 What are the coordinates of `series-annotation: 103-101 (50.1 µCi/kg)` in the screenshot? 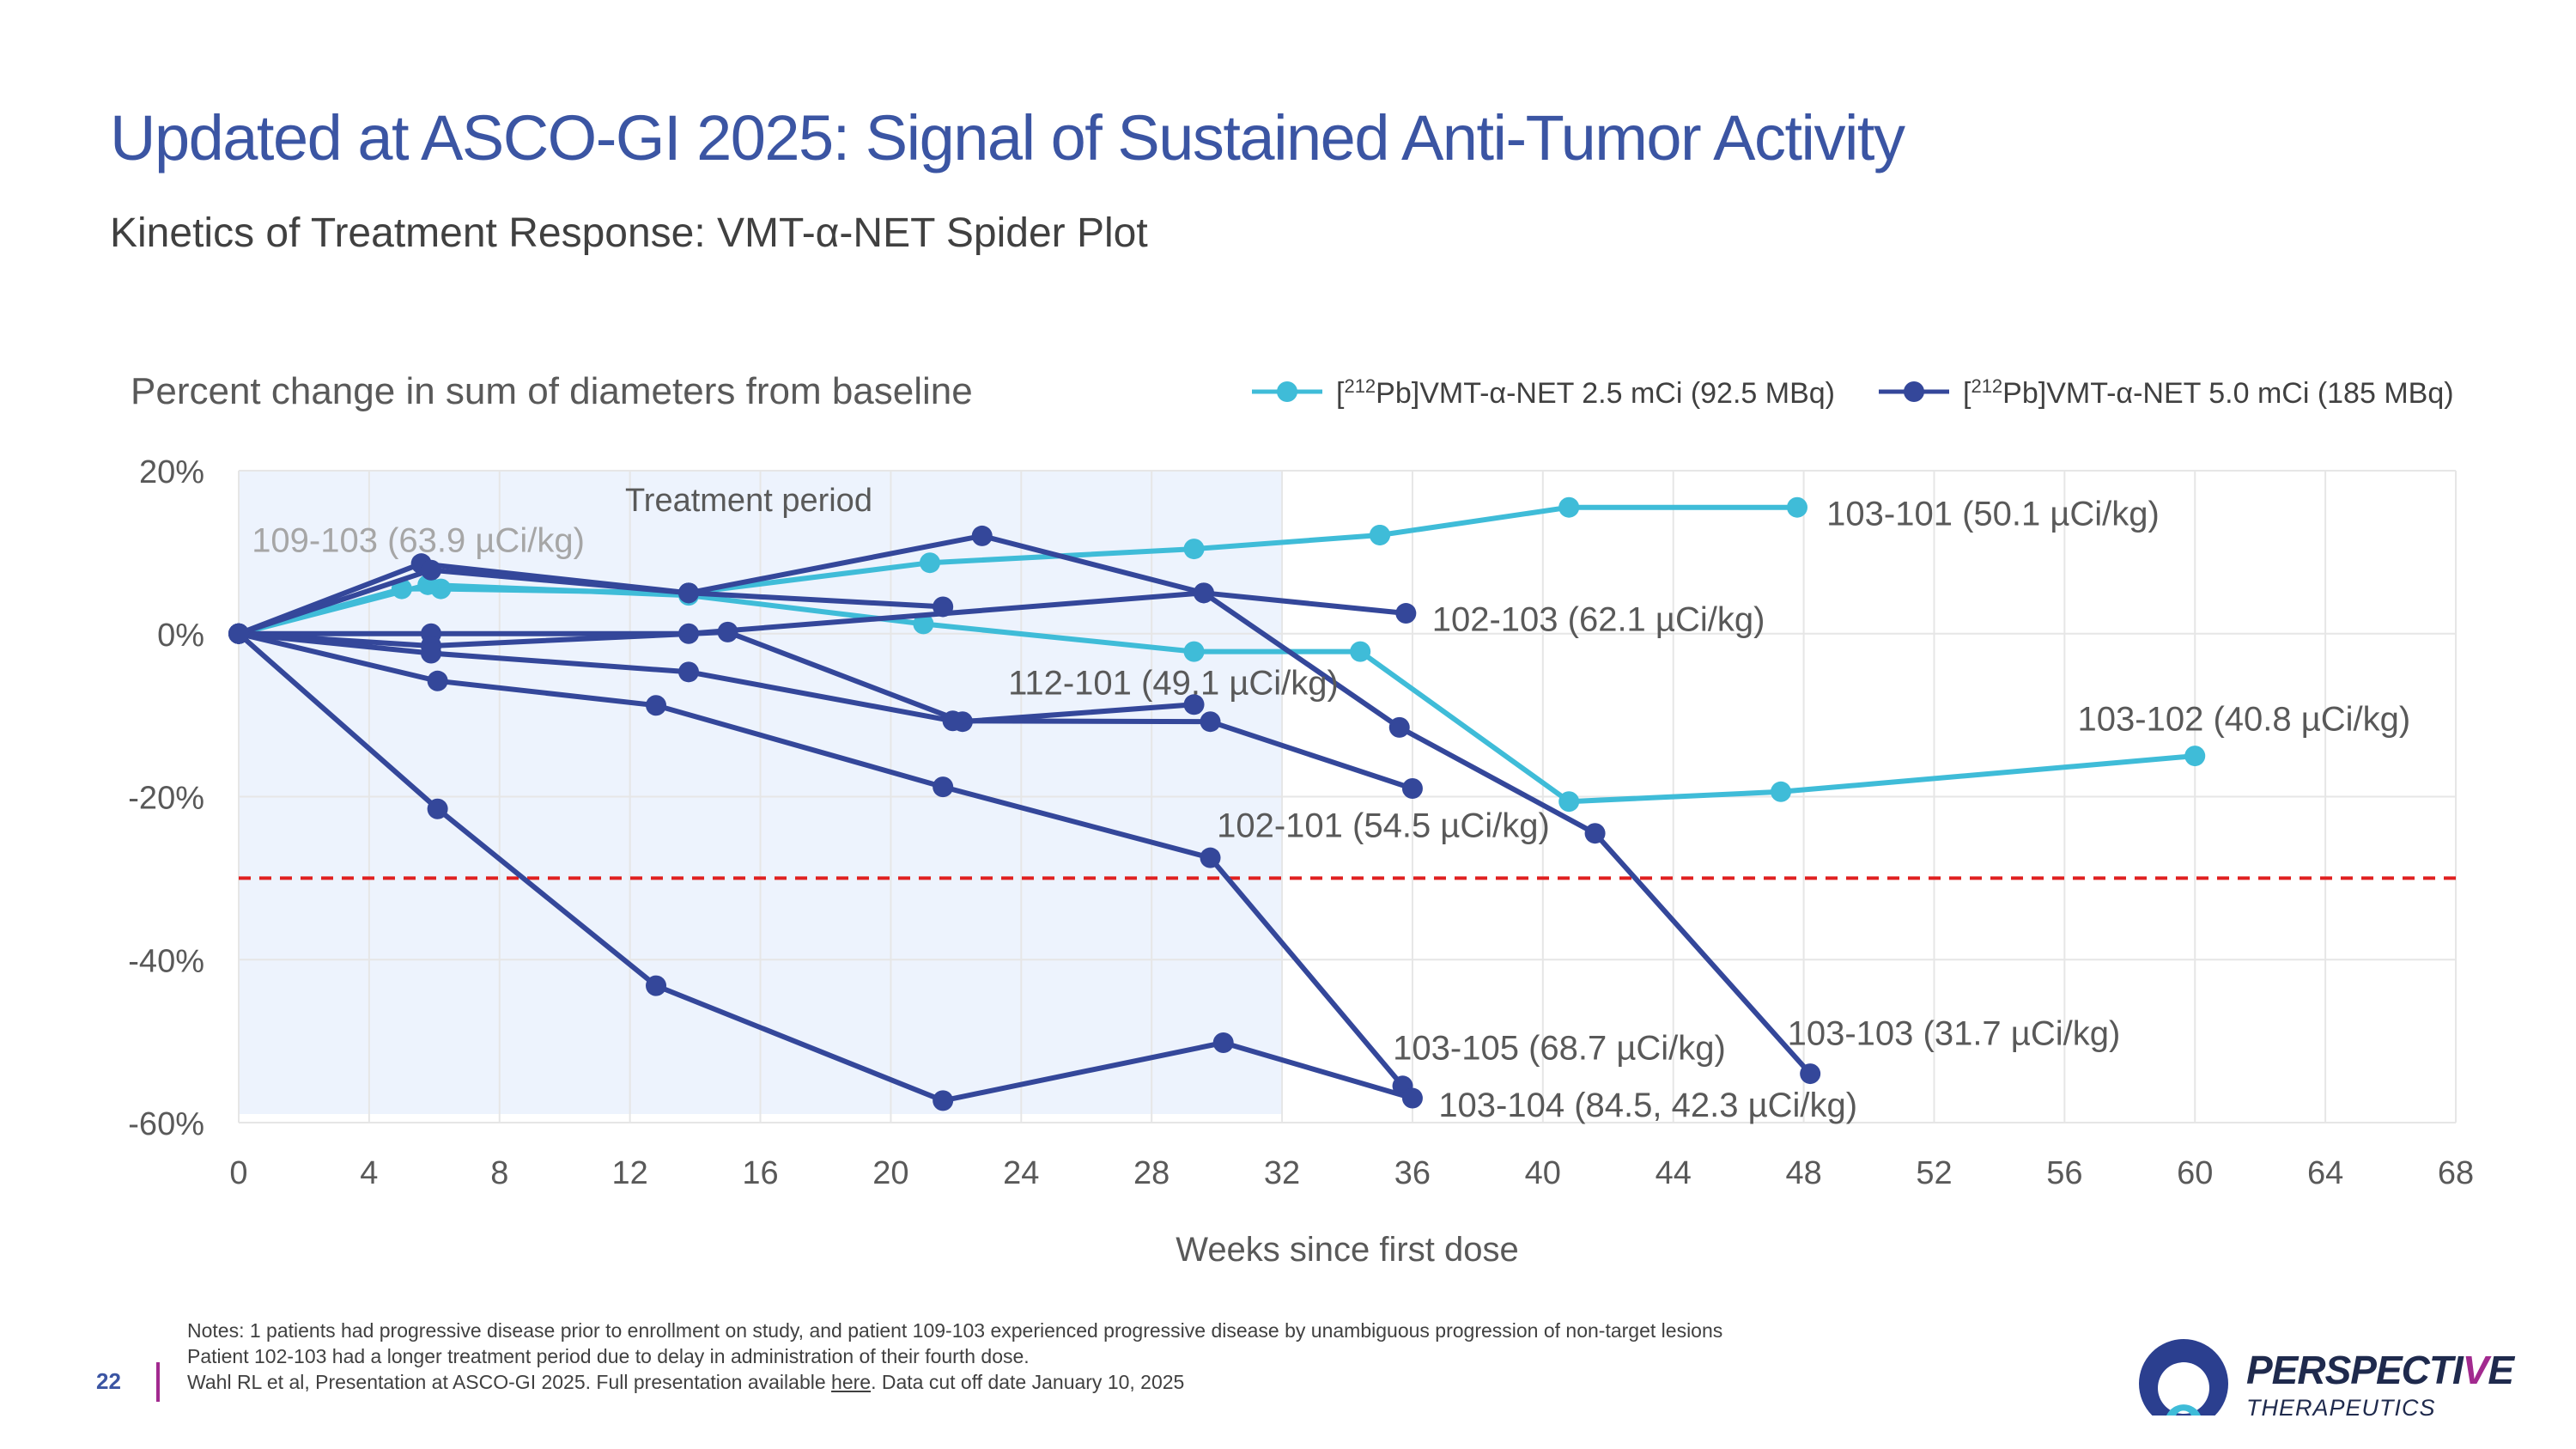 It's located at (1993, 514).